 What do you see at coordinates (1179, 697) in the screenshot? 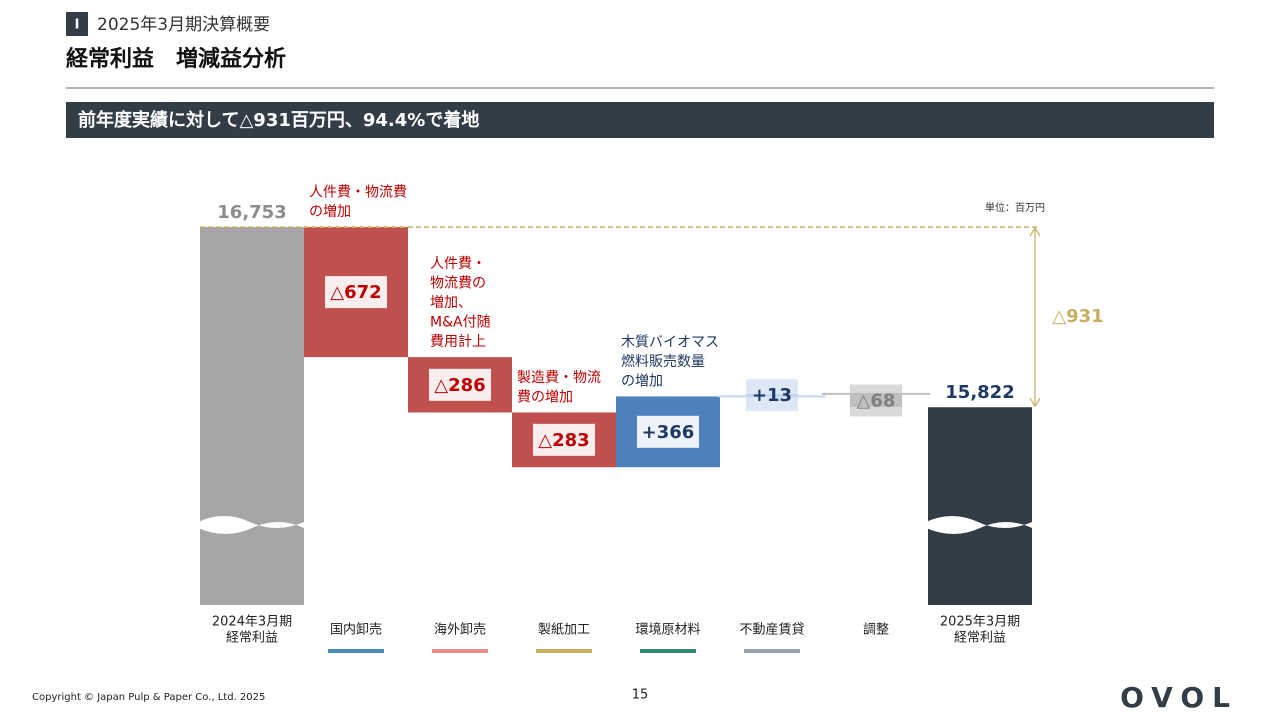
I see `logo: OVOL` at bounding box center [1179, 697].